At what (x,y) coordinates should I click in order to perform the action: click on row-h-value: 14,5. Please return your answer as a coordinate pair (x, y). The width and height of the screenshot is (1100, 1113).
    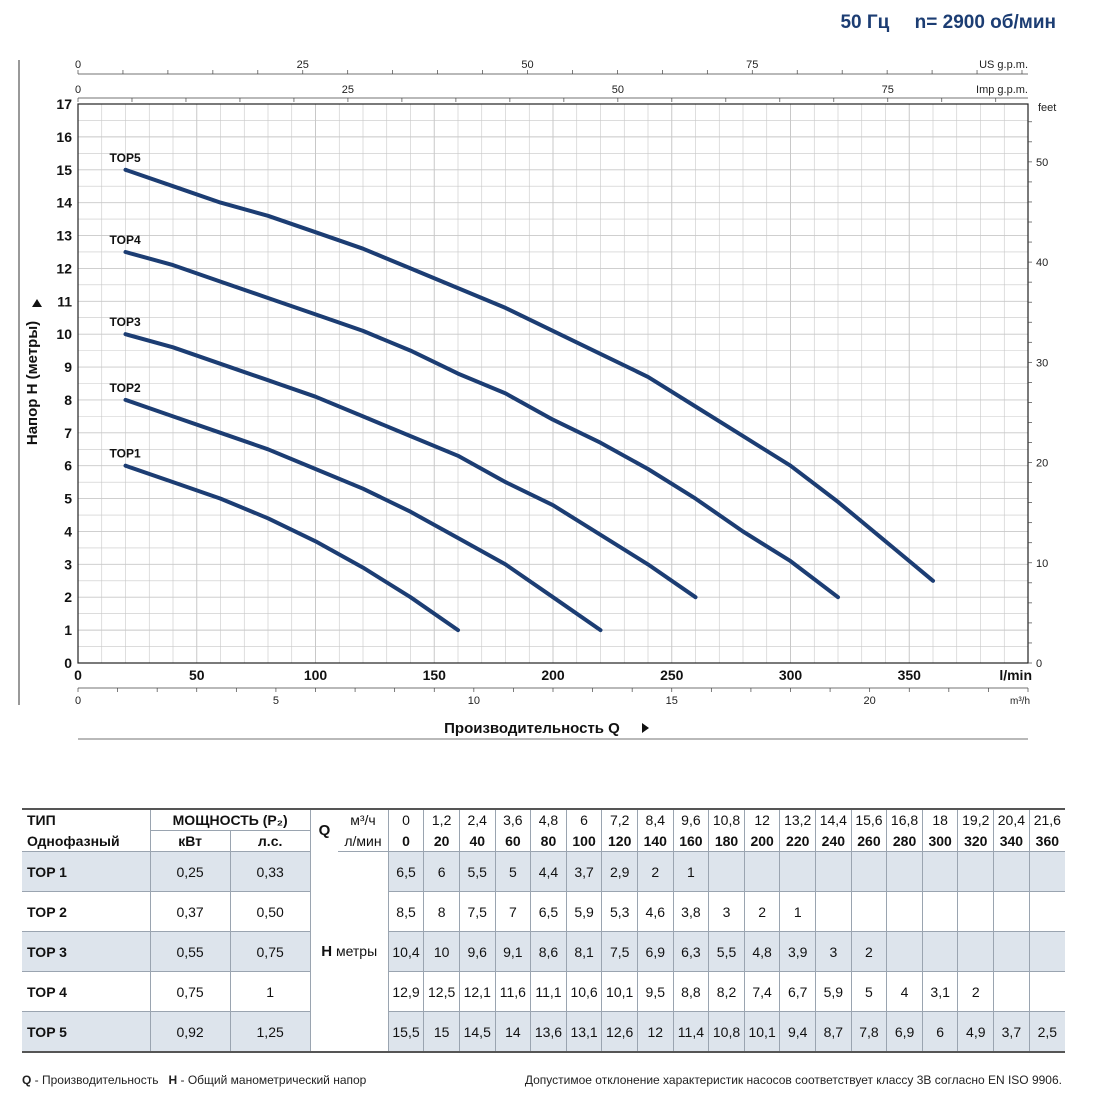
    Looking at the image, I should click on (477, 1032).